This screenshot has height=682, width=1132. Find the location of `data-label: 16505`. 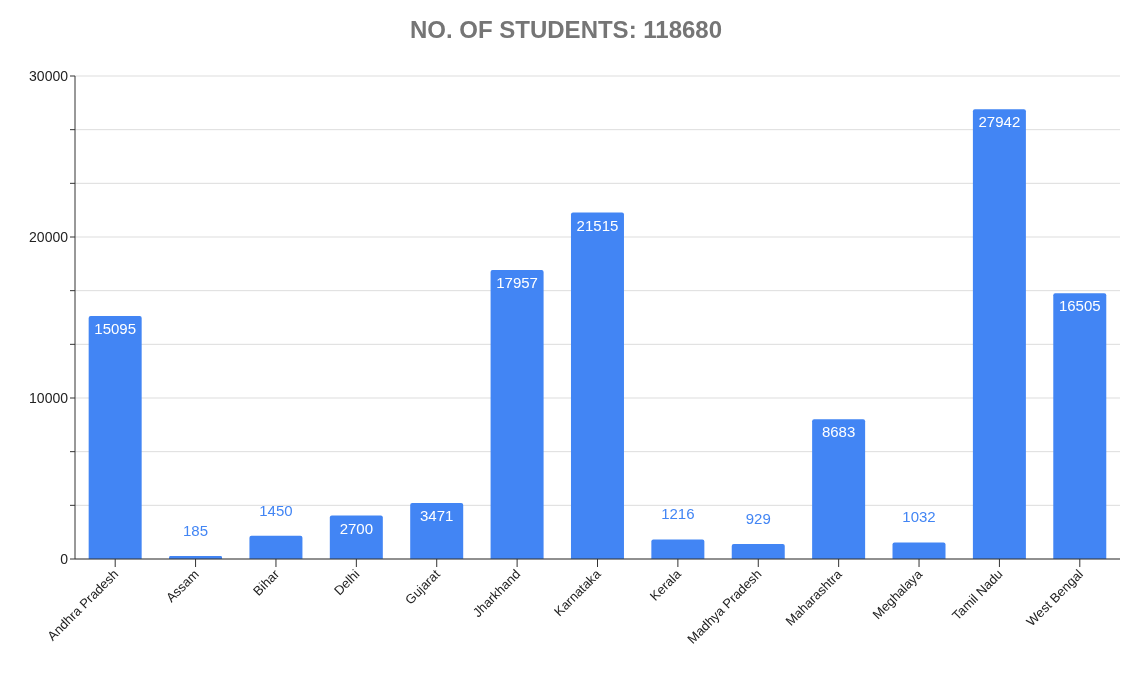

data-label: 16505 is located at coordinates (1079, 306).